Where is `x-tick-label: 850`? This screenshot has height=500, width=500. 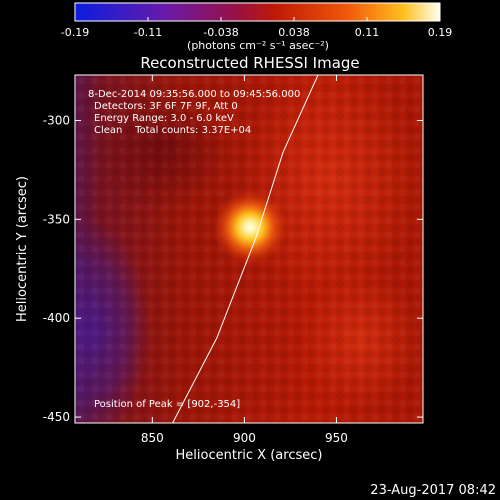
x-tick-label: 850 is located at coordinates (152, 438).